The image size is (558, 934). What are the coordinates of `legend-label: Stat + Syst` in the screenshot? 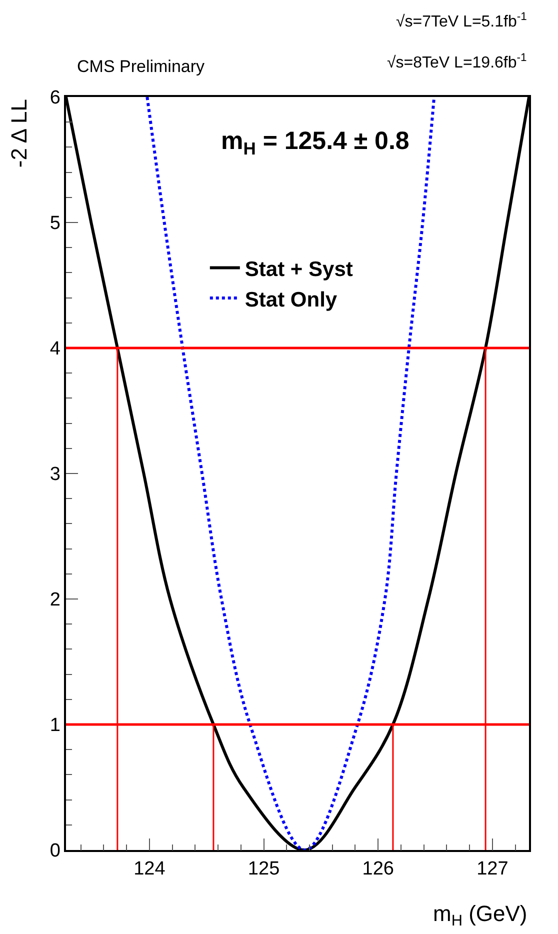 It's located at (298, 269).